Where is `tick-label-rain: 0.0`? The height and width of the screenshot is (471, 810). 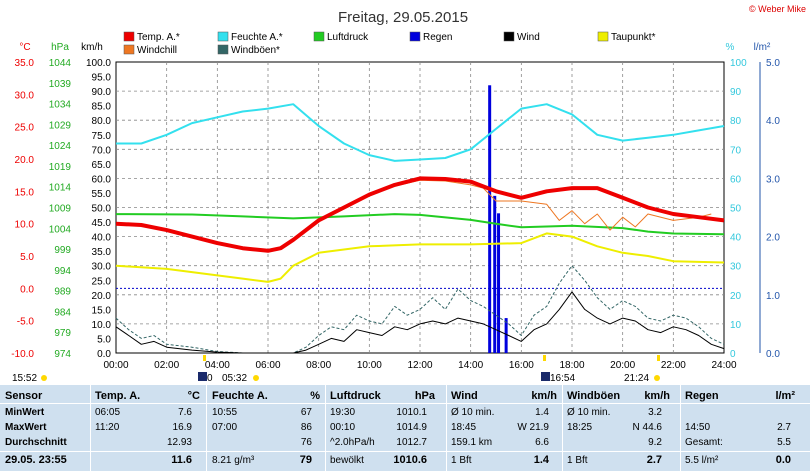 tick-label-rain: 0.0 is located at coordinates (773, 354).